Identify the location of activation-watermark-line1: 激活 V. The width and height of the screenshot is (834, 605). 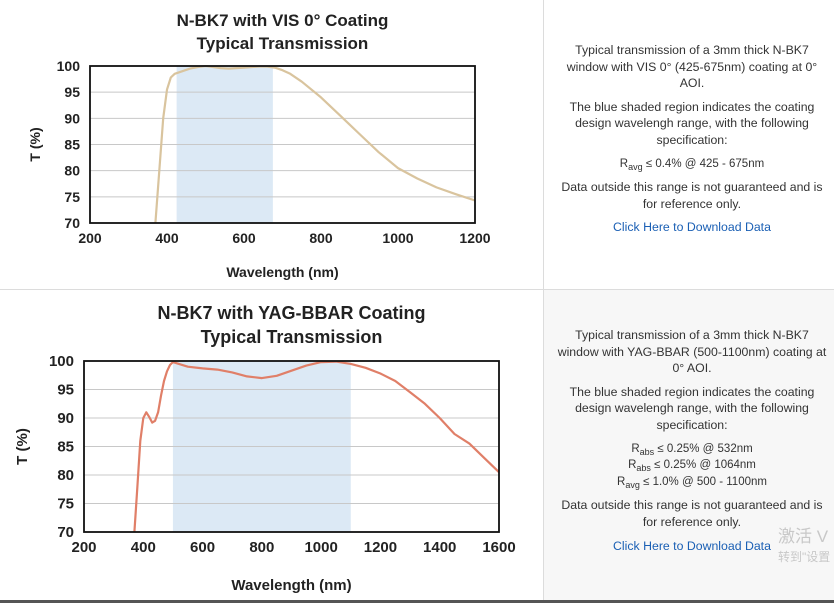
(803, 536).